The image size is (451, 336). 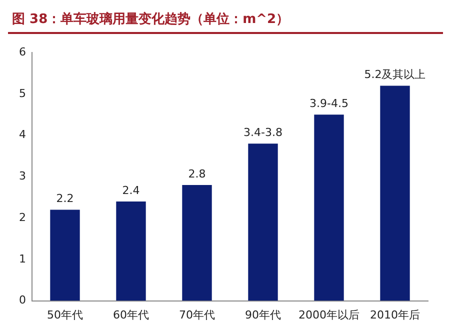 What do you see at coordinates (131, 315) in the screenshot?
I see `x-tick-label: 60年代` at bounding box center [131, 315].